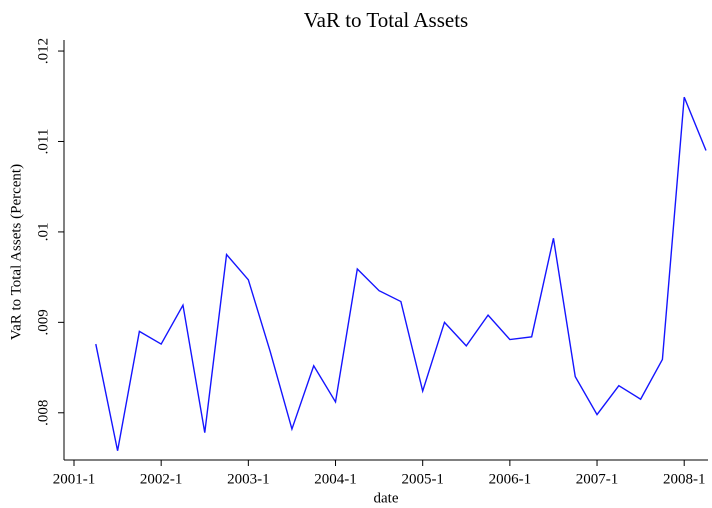 The height and width of the screenshot is (508, 712). I want to click on x-tick-label: 2001-1, so click(74, 479).